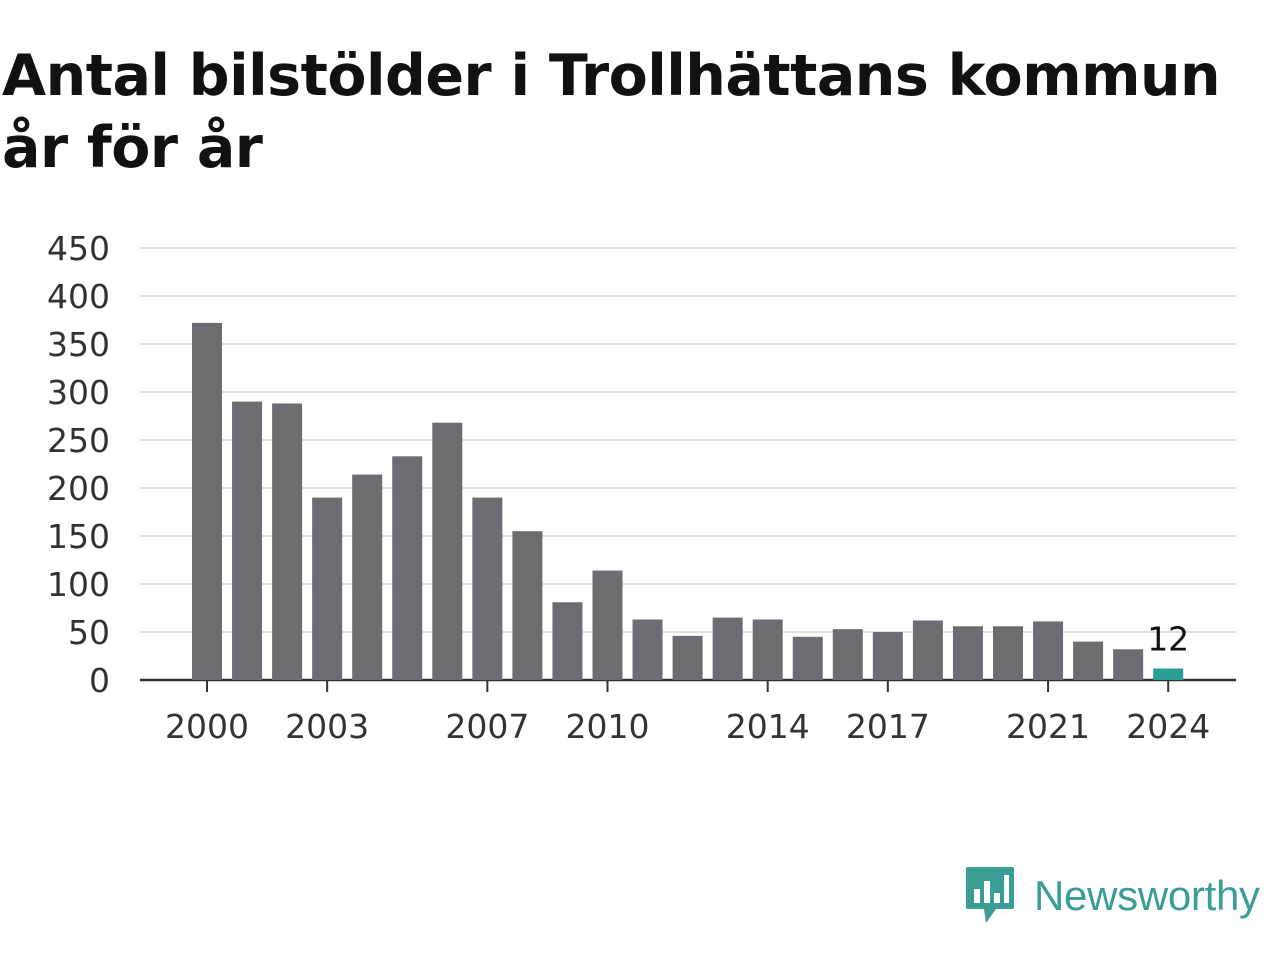 The image size is (1280, 960). Describe the element at coordinates (967, 653) in the screenshot. I see `bar-2019` at that location.